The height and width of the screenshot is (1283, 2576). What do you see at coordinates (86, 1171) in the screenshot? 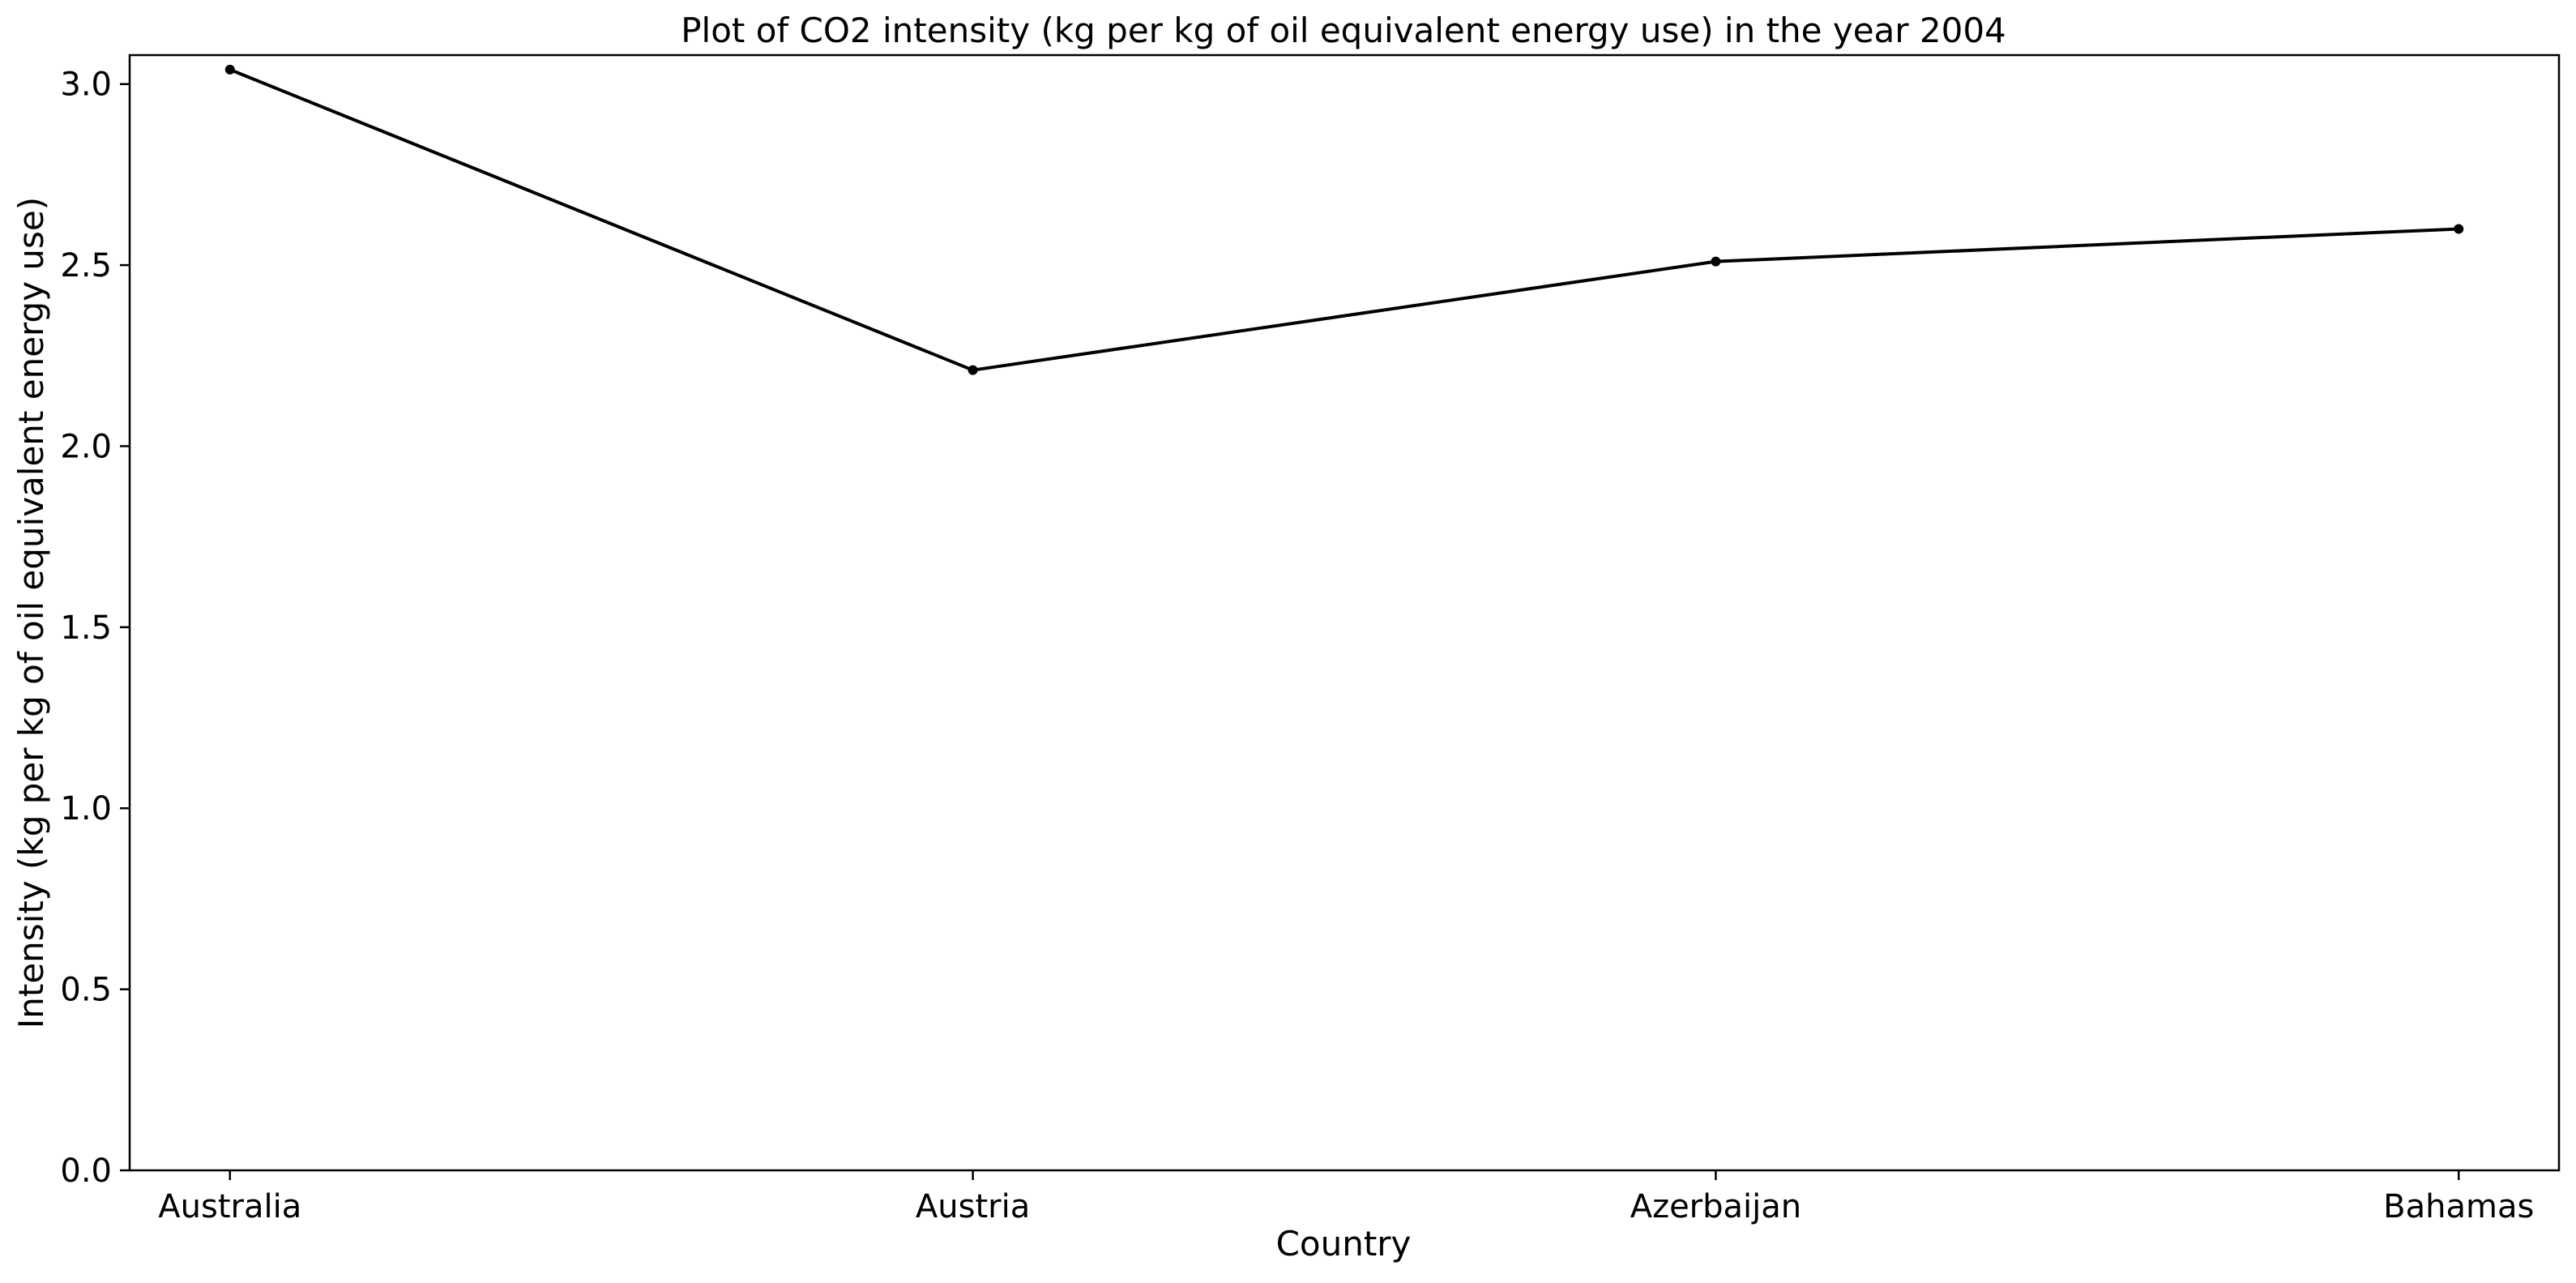
I see `y-tick-label: 0.0` at bounding box center [86, 1171].